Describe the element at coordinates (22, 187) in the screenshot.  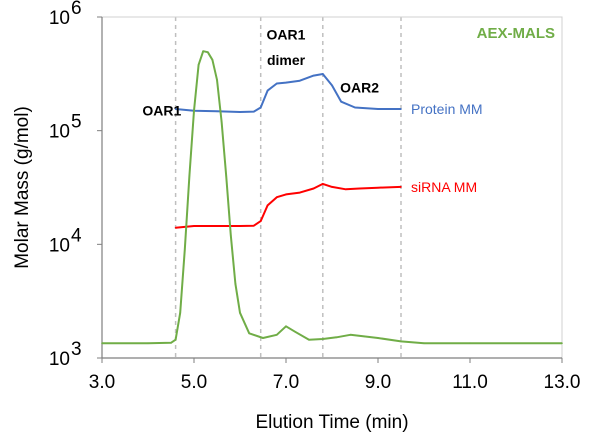
I see `y-axis-title: Molar Mass (g/mol)` at that location.